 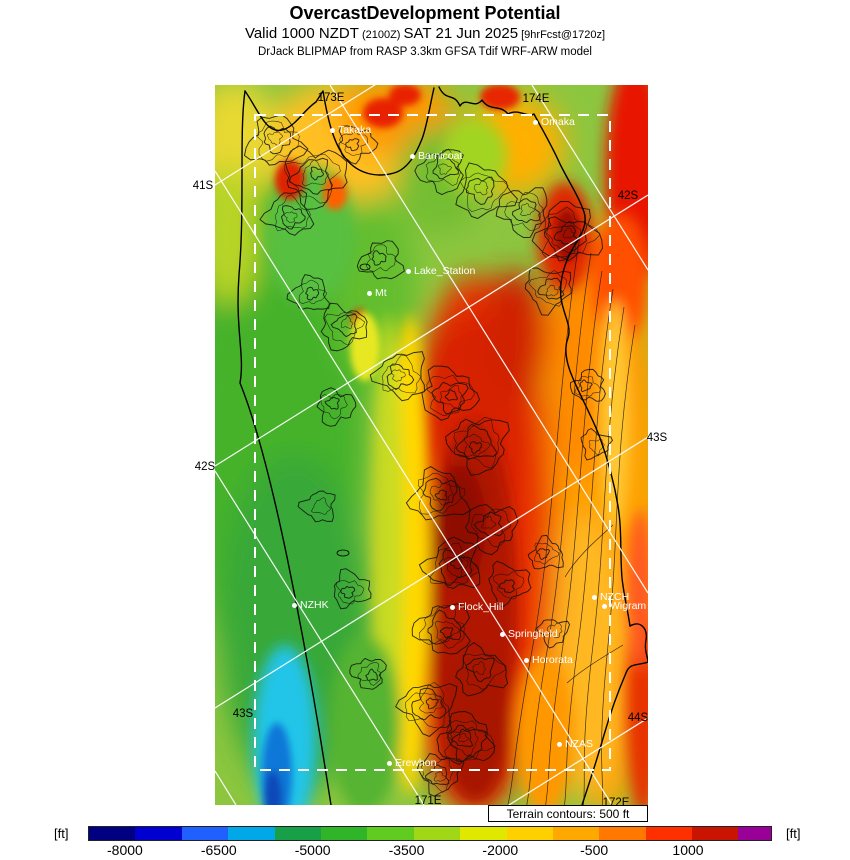 I want to click on valid-time: Valid 1000 NZDT, so click(x=301, y=33).